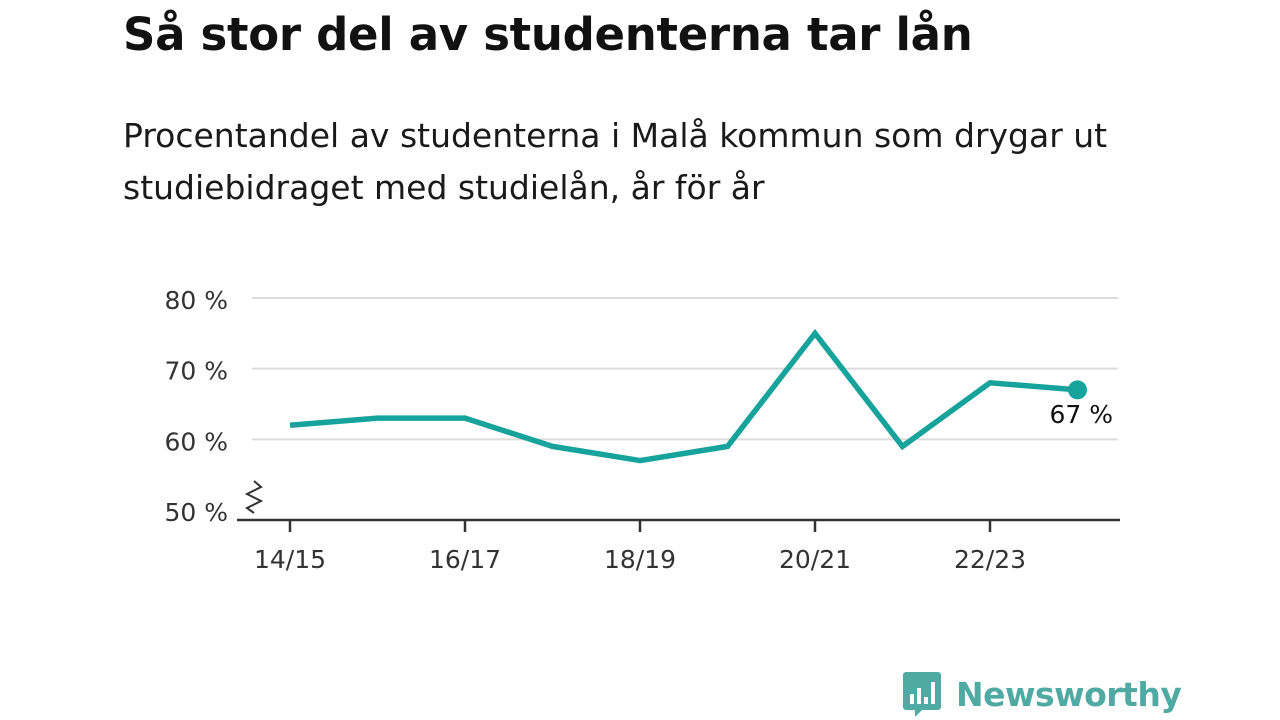 This screenshot has width=1280, height=720. Describe the element at coordinates (254, 497) in the screenshot. I see `axis-break-icon` at that location.